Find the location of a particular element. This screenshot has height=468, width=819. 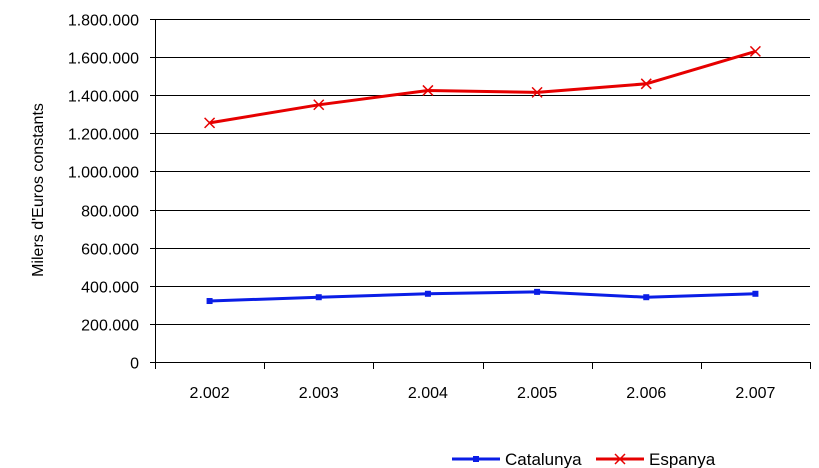

y-tick-label: 200.000 is located at coordinates (110, 326).